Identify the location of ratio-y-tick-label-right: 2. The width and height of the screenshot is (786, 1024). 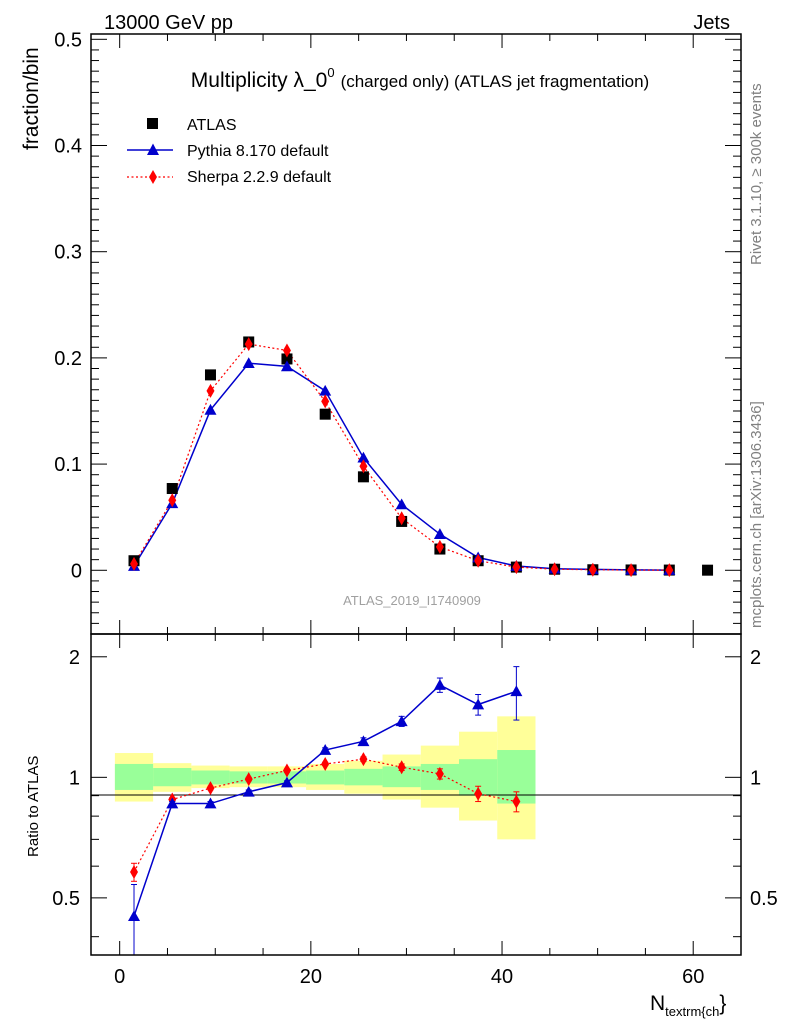
(755, 658).